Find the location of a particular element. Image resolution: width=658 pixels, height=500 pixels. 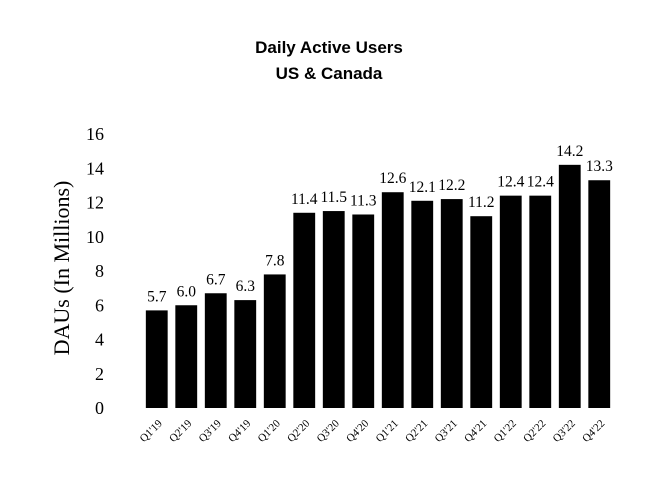

data-label: 11.5 is located at coordinates (333, 197).